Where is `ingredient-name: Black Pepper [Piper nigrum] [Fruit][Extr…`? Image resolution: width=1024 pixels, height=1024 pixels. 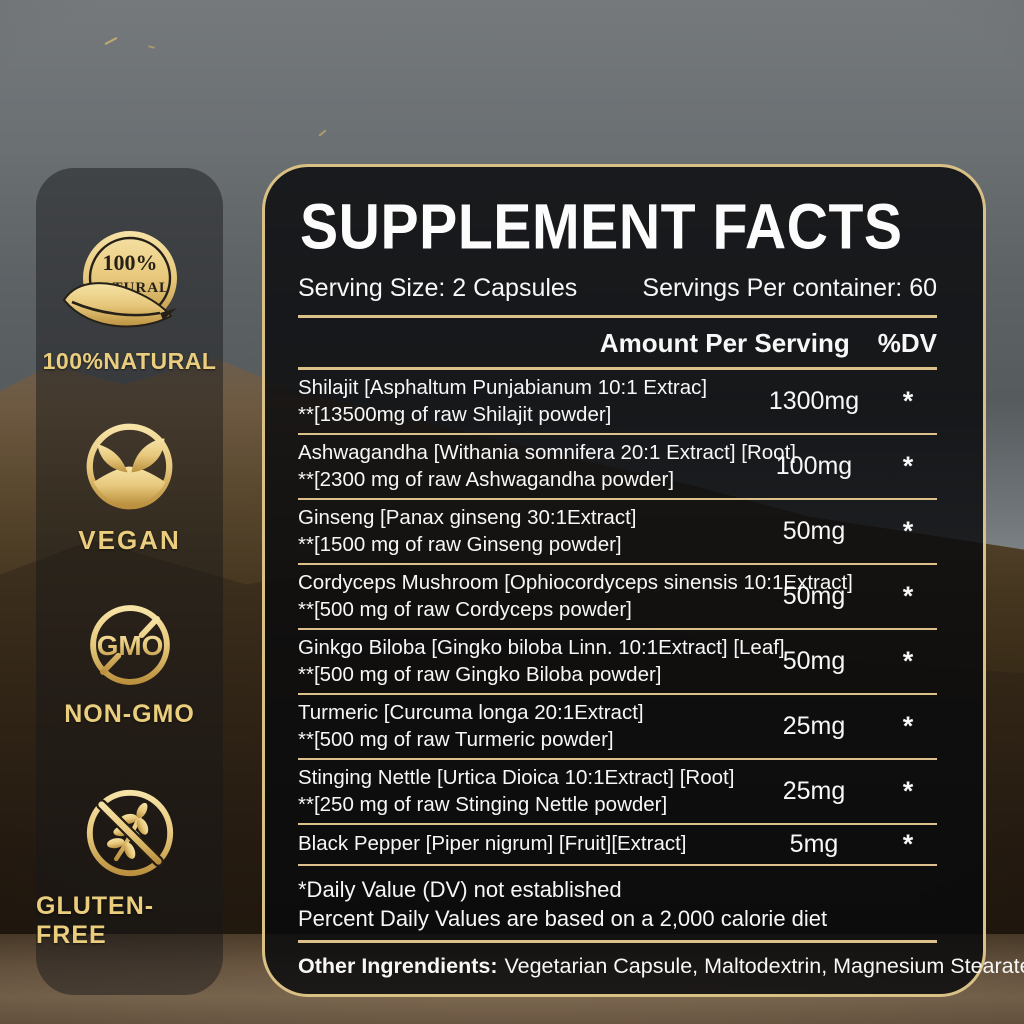
ingredient-name: Black Pepper [Piper nigrum] [Fruit][Extr… is located at coordinates (492, 844).